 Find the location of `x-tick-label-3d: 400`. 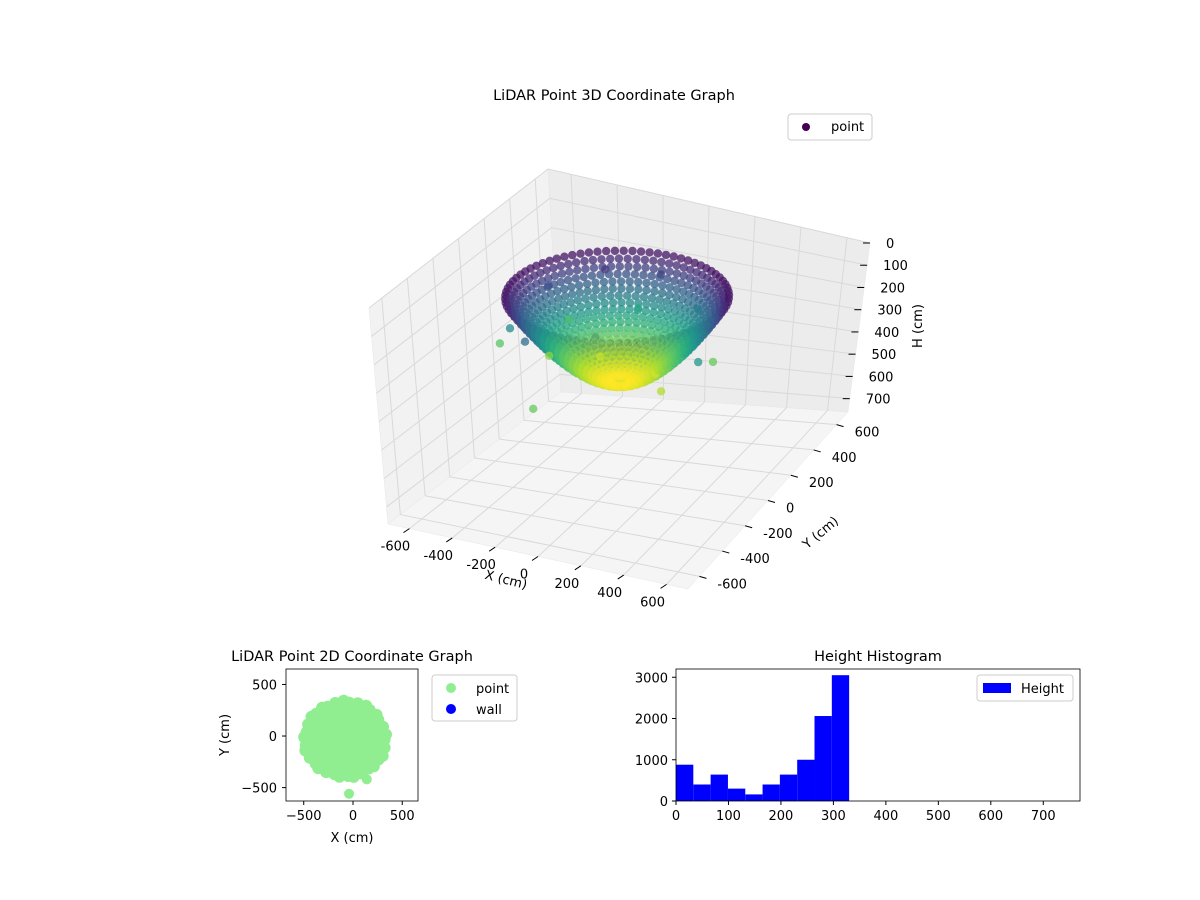

x-tick-label-3d: 400 is located at coordinates (609, 593).